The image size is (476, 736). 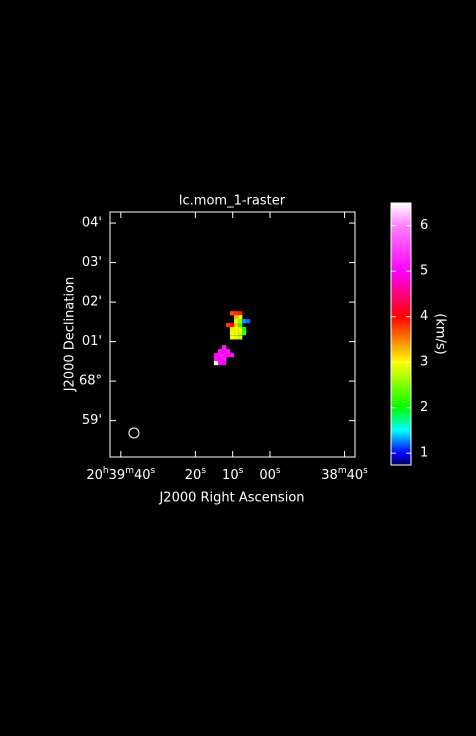 I want to click on beam, so click(x=134, y=433).